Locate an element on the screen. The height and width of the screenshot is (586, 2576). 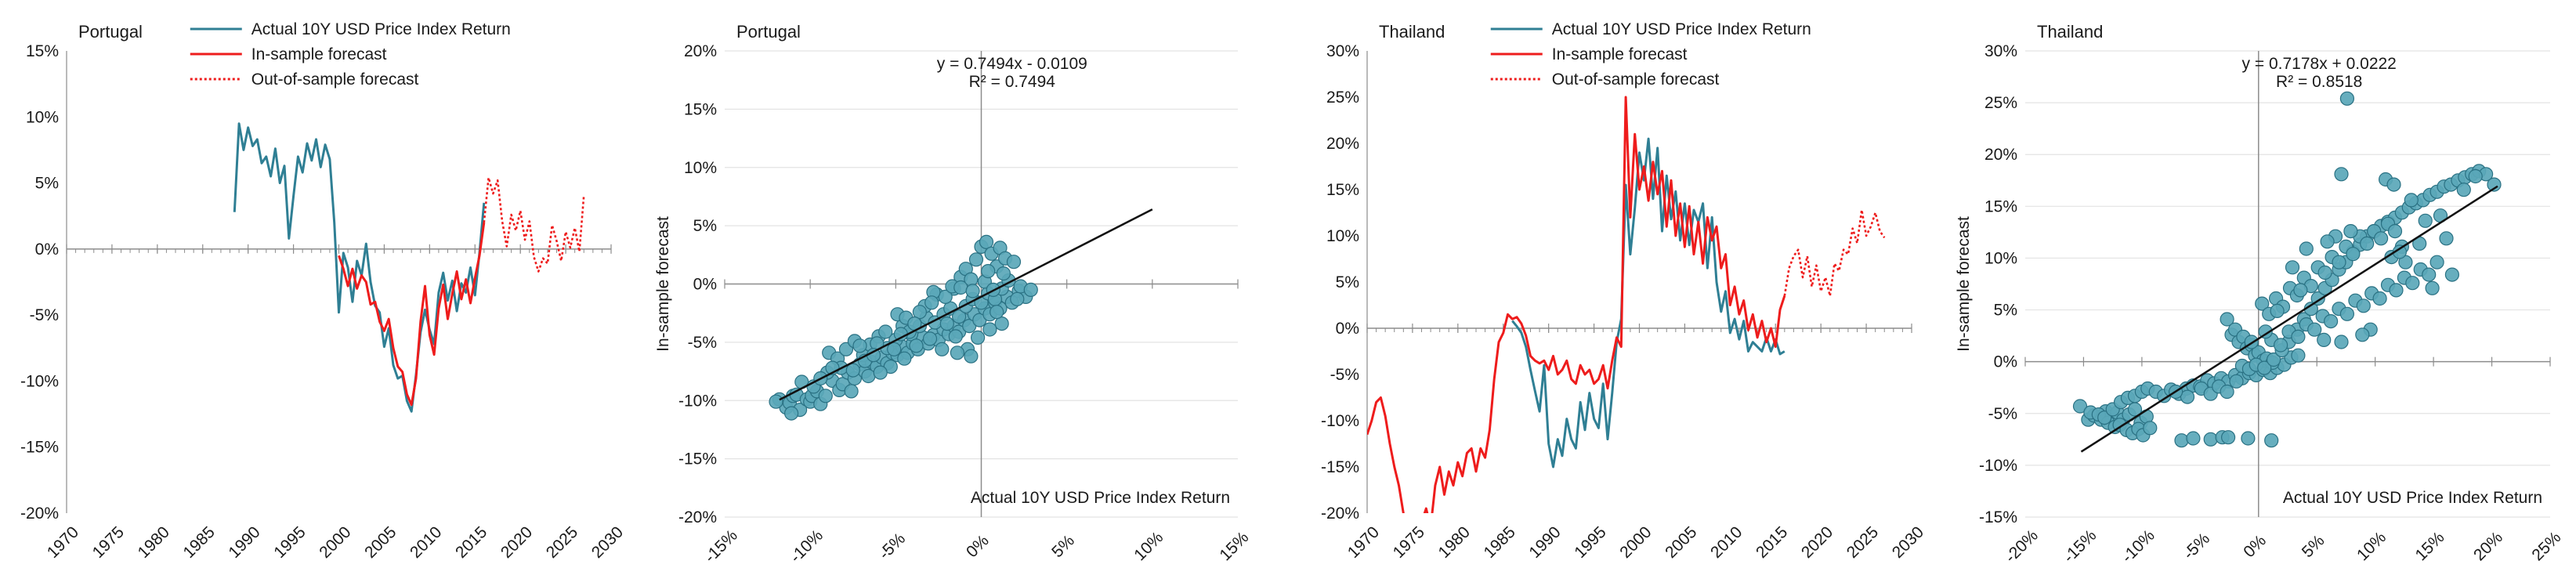
x-tick-label: 2015 is located at coordinates (471, 542).